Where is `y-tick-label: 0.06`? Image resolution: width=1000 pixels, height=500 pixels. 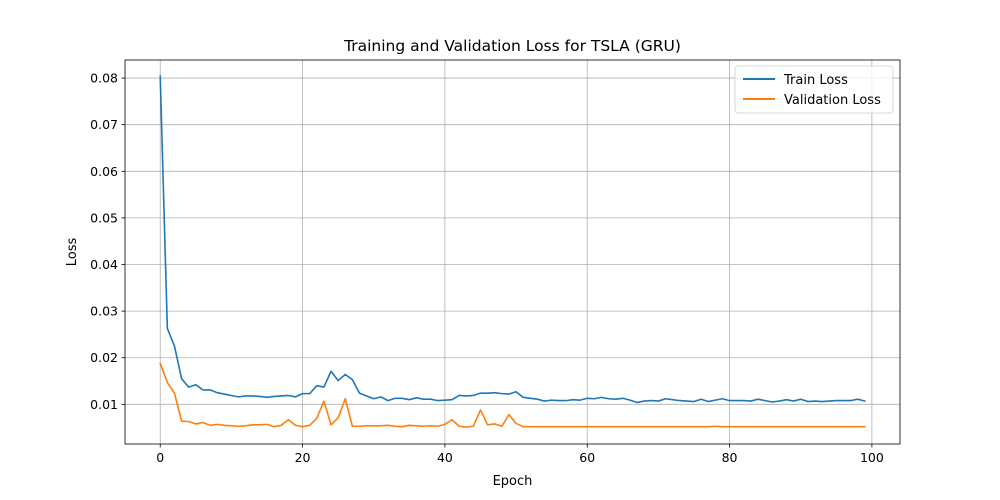
y-tick-label: 0.06 is located at coordinates (104, 171).